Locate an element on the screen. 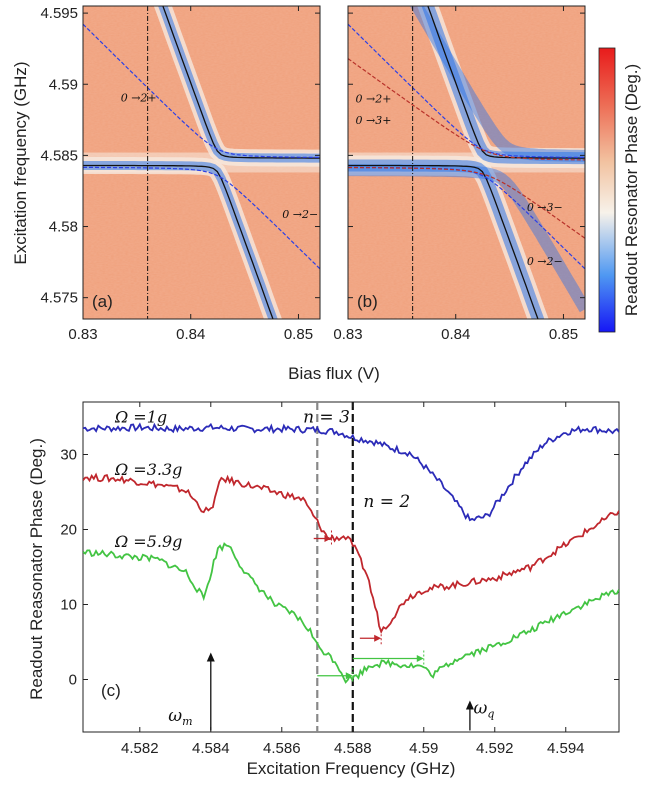 Image resolution: width=650 pixels, height=786 pixels. x-tick-label: 4.59 is located at coordinates (423, 748).